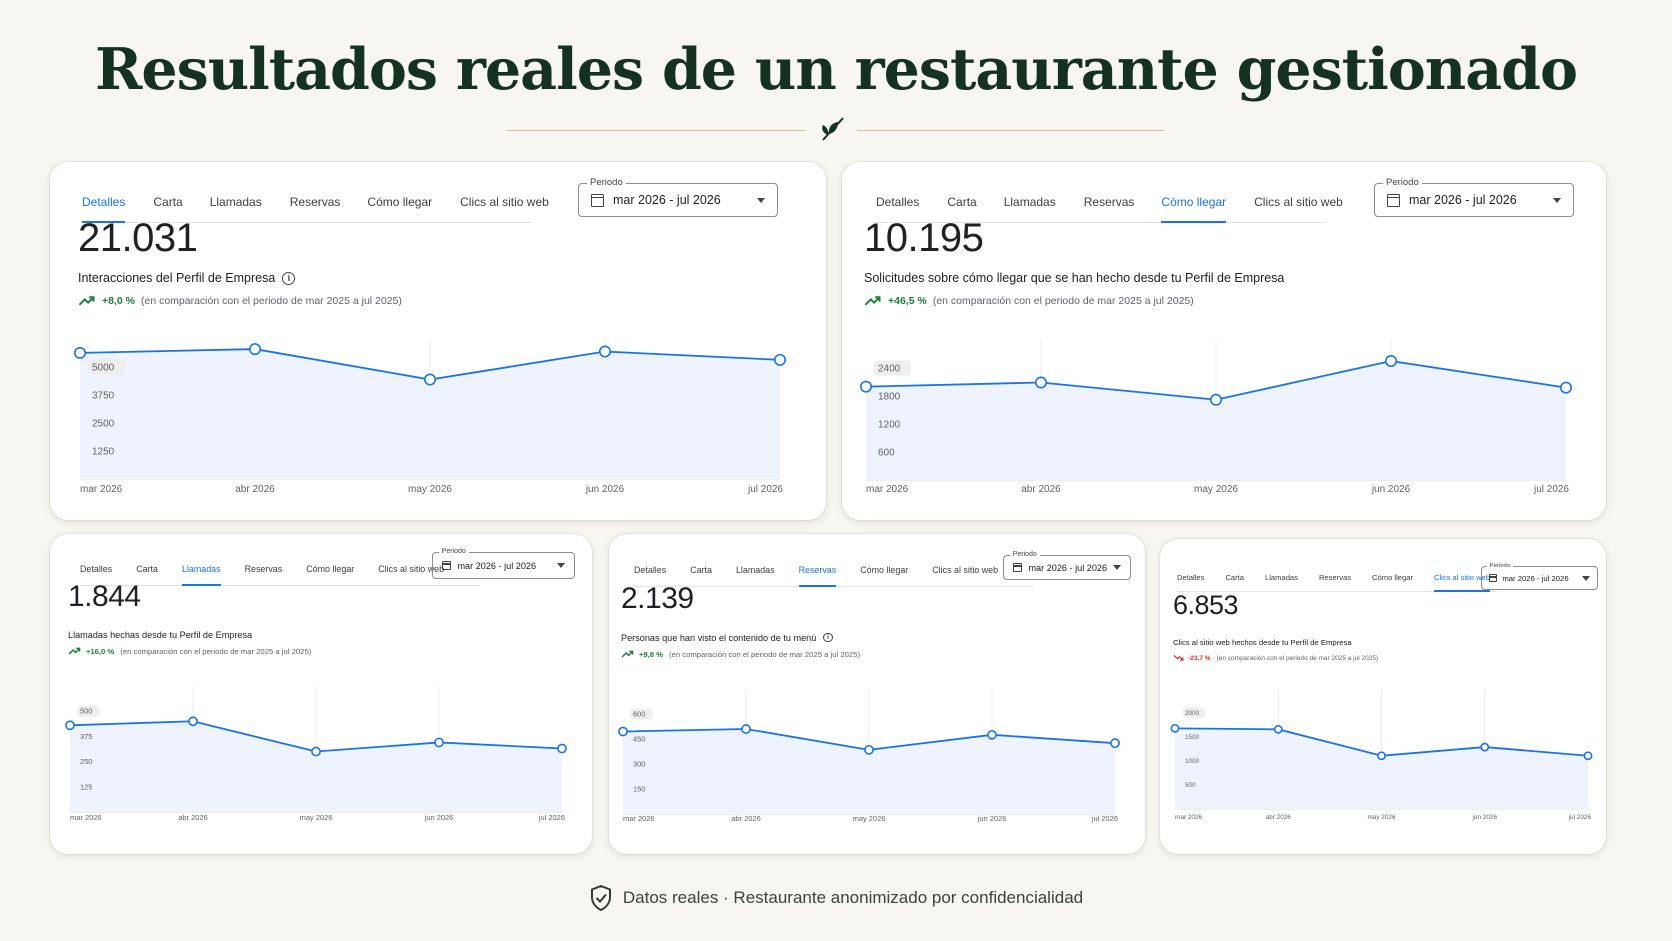 The height and width of the screenshot is (941, 1672). What do you see at coordinates (887, 489) in the screenshot?
I see `x-tick-label: mar 2026` at bounding box center [887, 489].